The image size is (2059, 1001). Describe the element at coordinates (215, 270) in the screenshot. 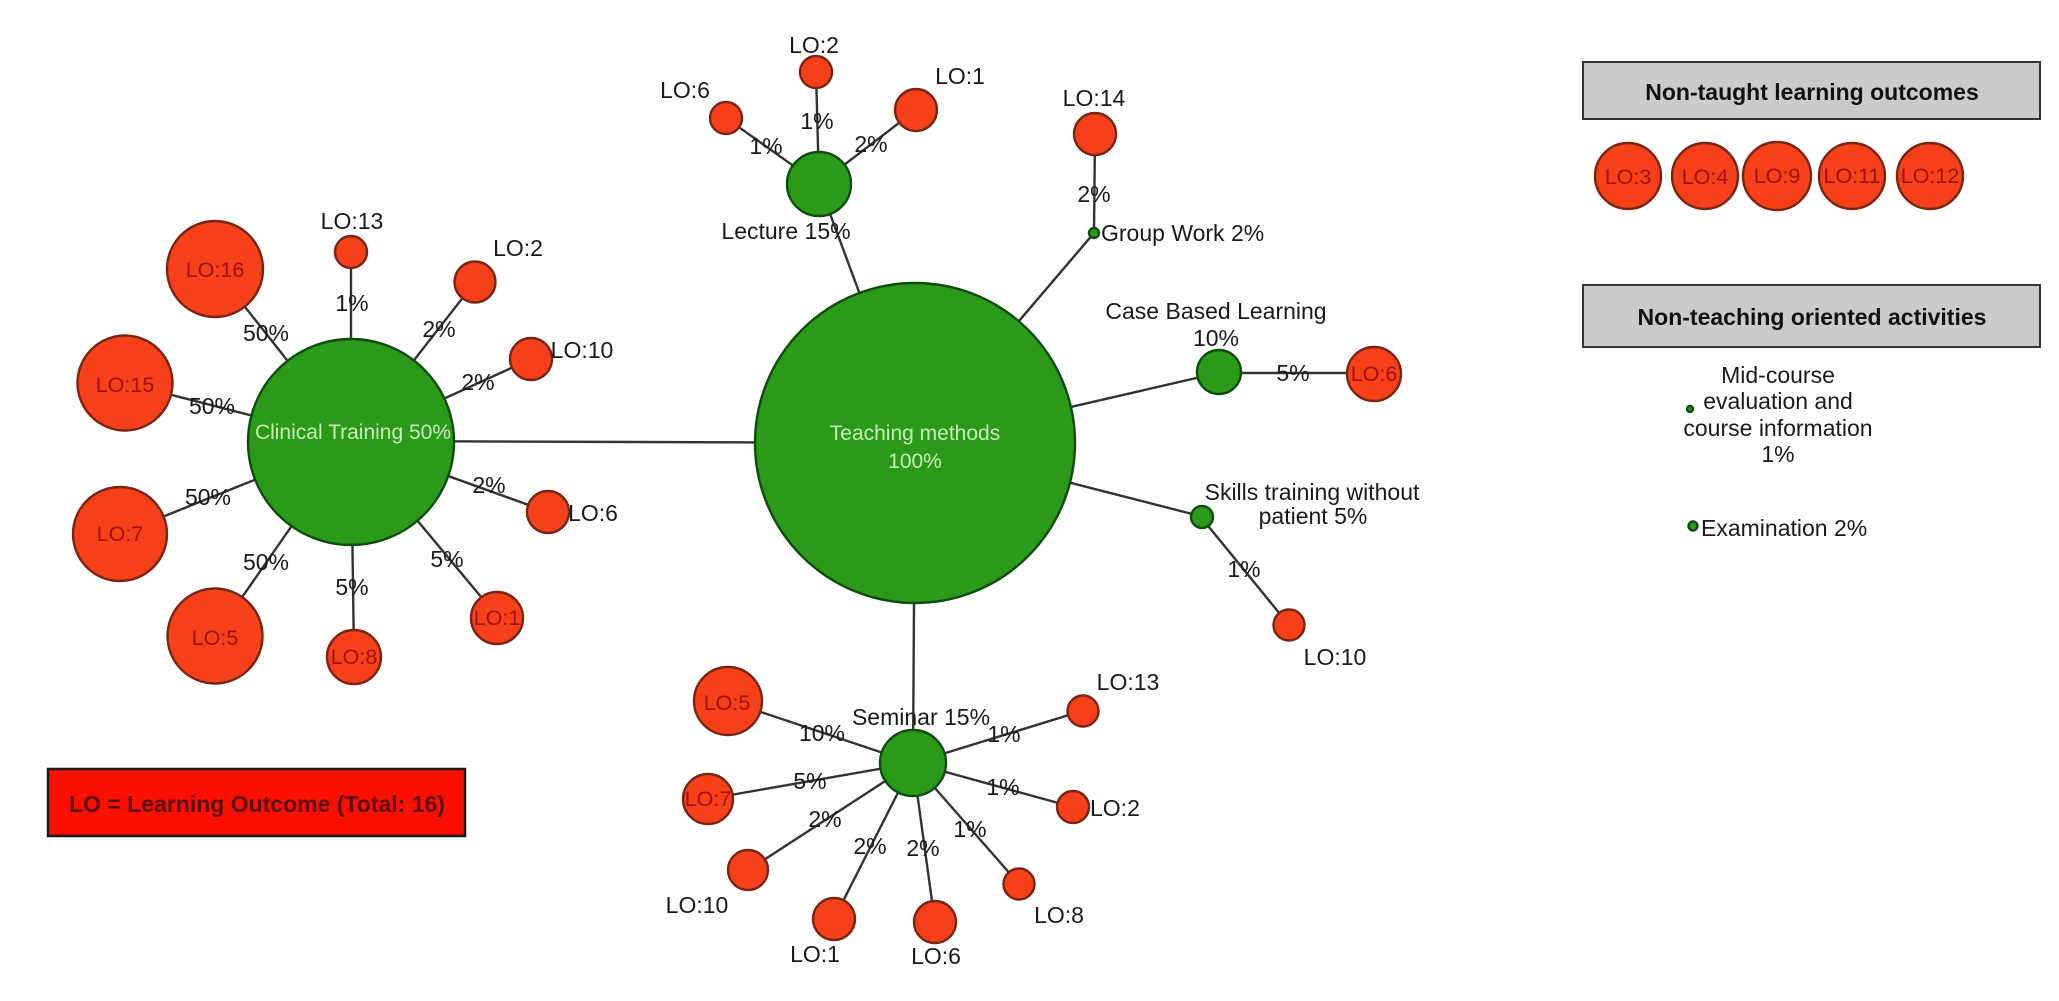

I see `svg-text: LO:16` at that location.